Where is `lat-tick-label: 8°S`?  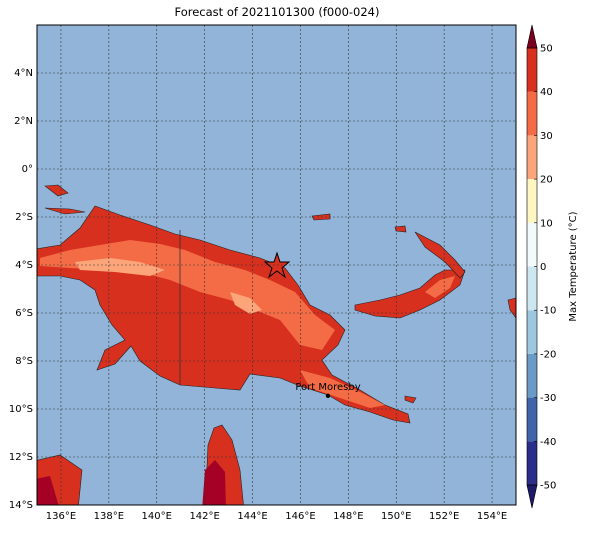
lat-tick-label: 8°S is located at coordinates (24, 361).